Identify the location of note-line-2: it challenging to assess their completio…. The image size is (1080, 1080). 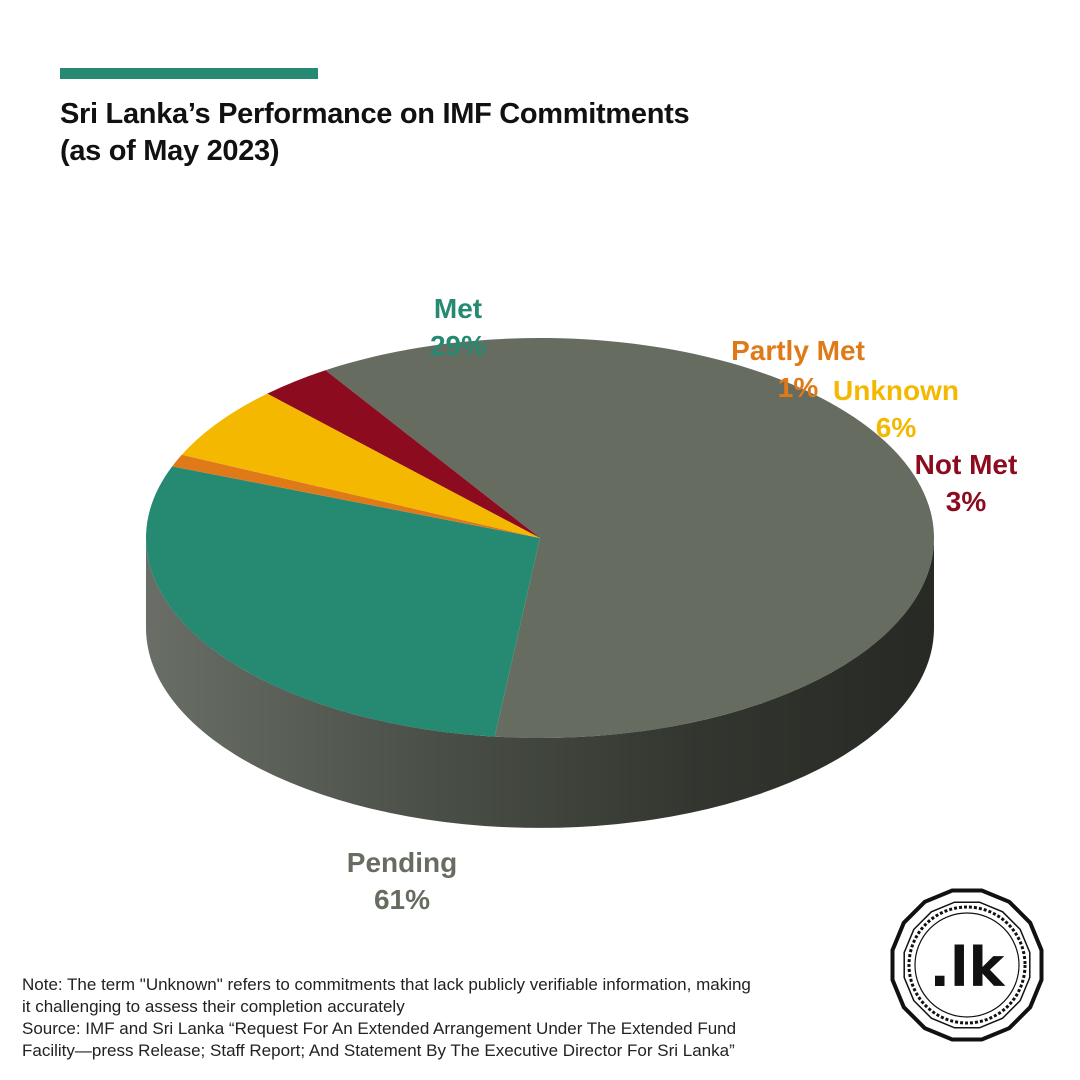
(213, 1006).